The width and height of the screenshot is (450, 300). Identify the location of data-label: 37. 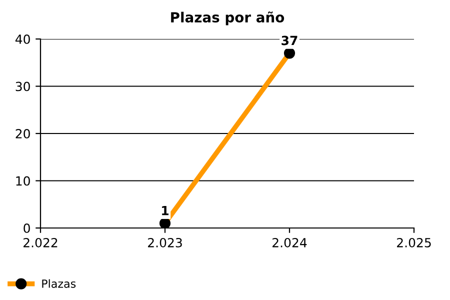
(290, 41).